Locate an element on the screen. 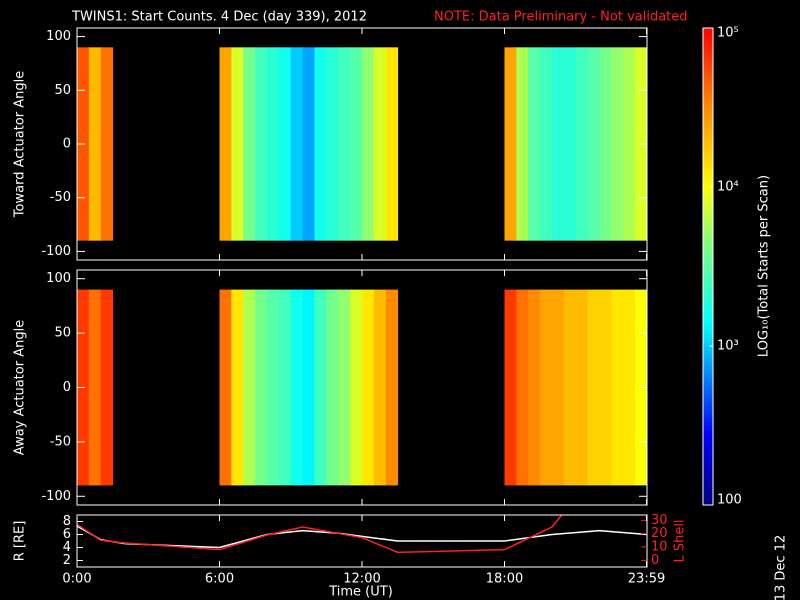 The height and width of the screenshot is (600, 800). x-tick-label: 18:00 is located at coordinates (504, 579).